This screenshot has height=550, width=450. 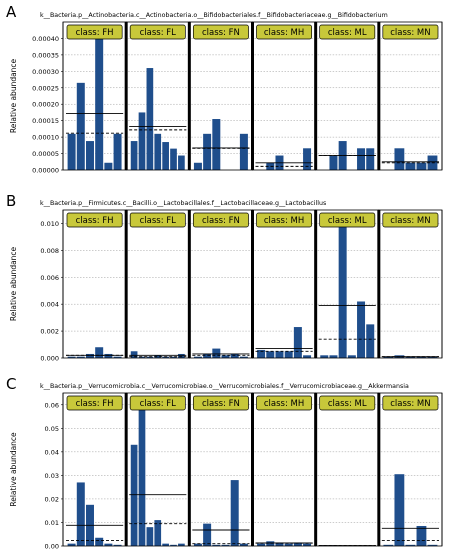 I want to click on y-tick-label: 0.06, so click(x=52, y=405).